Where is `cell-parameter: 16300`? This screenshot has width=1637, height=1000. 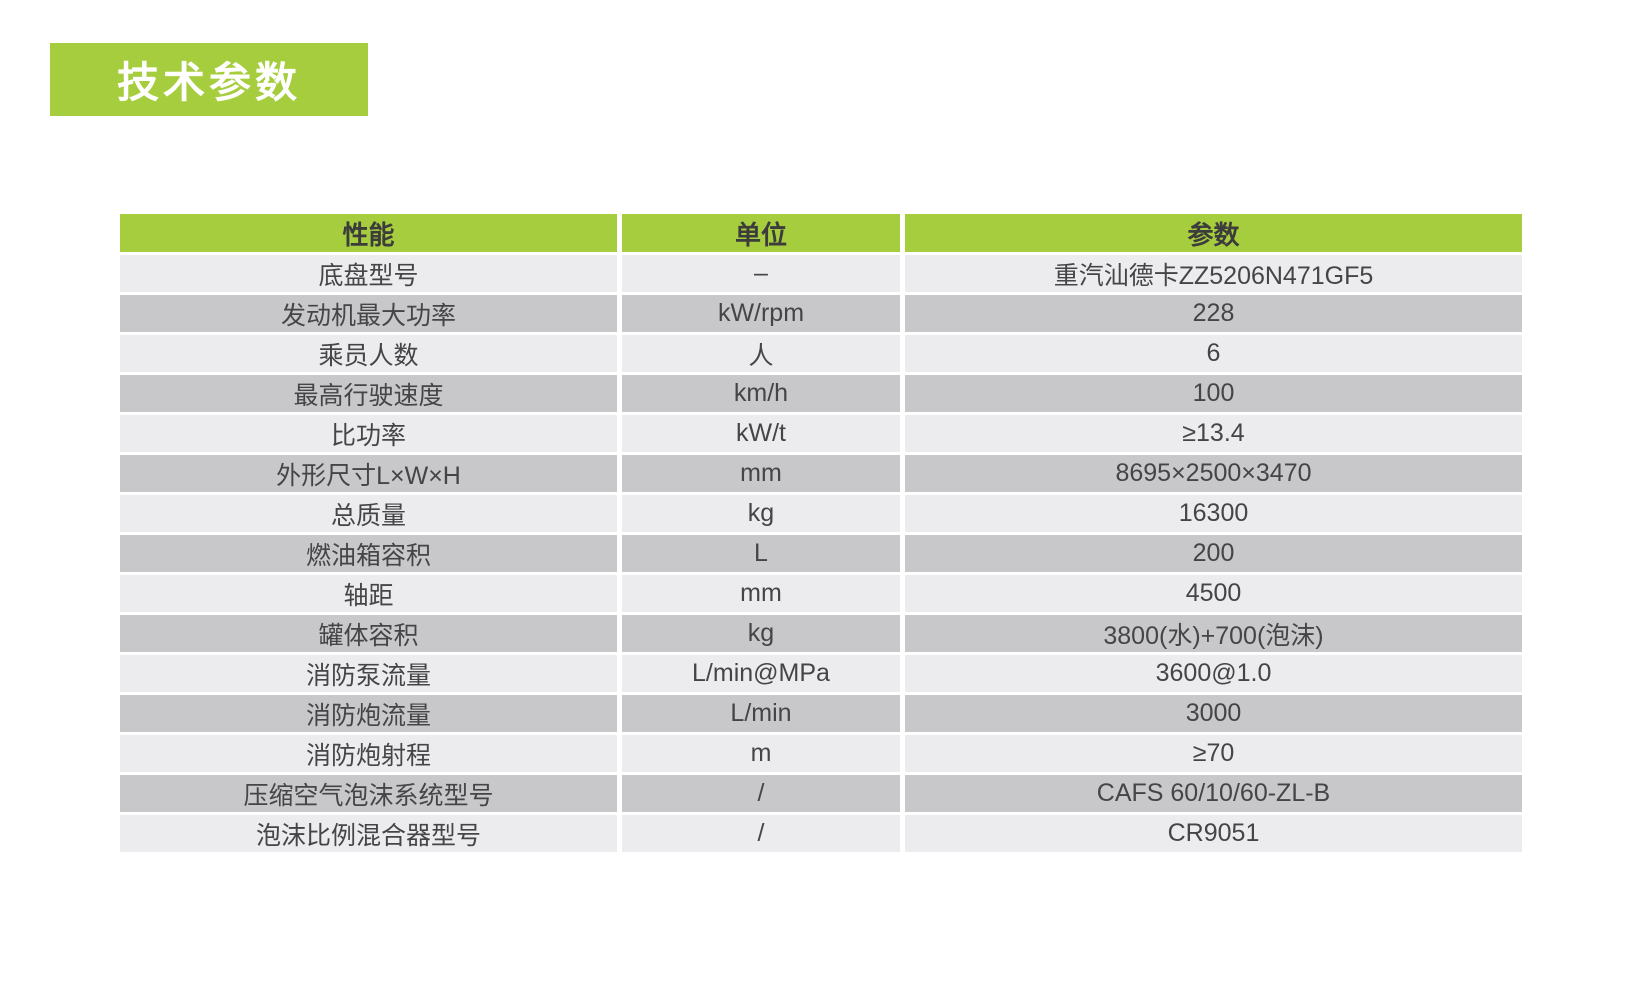
cell-parameter: 16300 is located at coordinates (1213, 513).